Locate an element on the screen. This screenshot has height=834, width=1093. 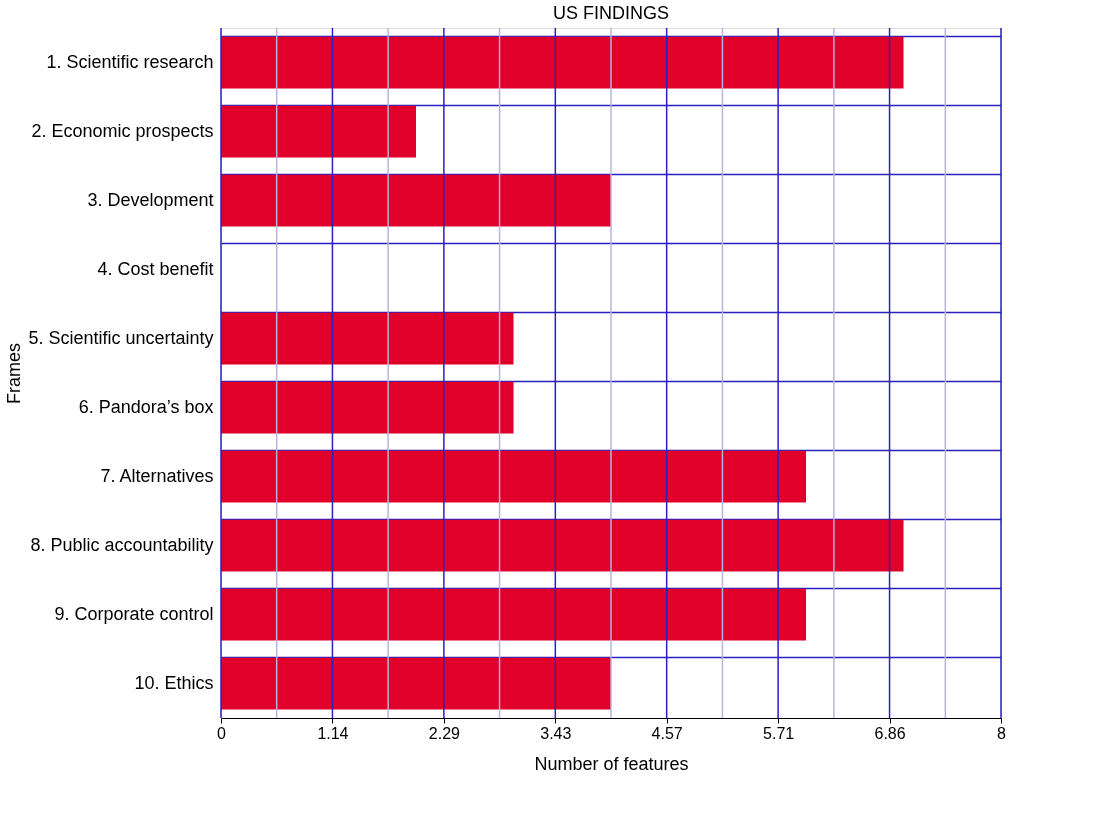
y-tick-label: 3. Development is located at coordinates (150, 199).